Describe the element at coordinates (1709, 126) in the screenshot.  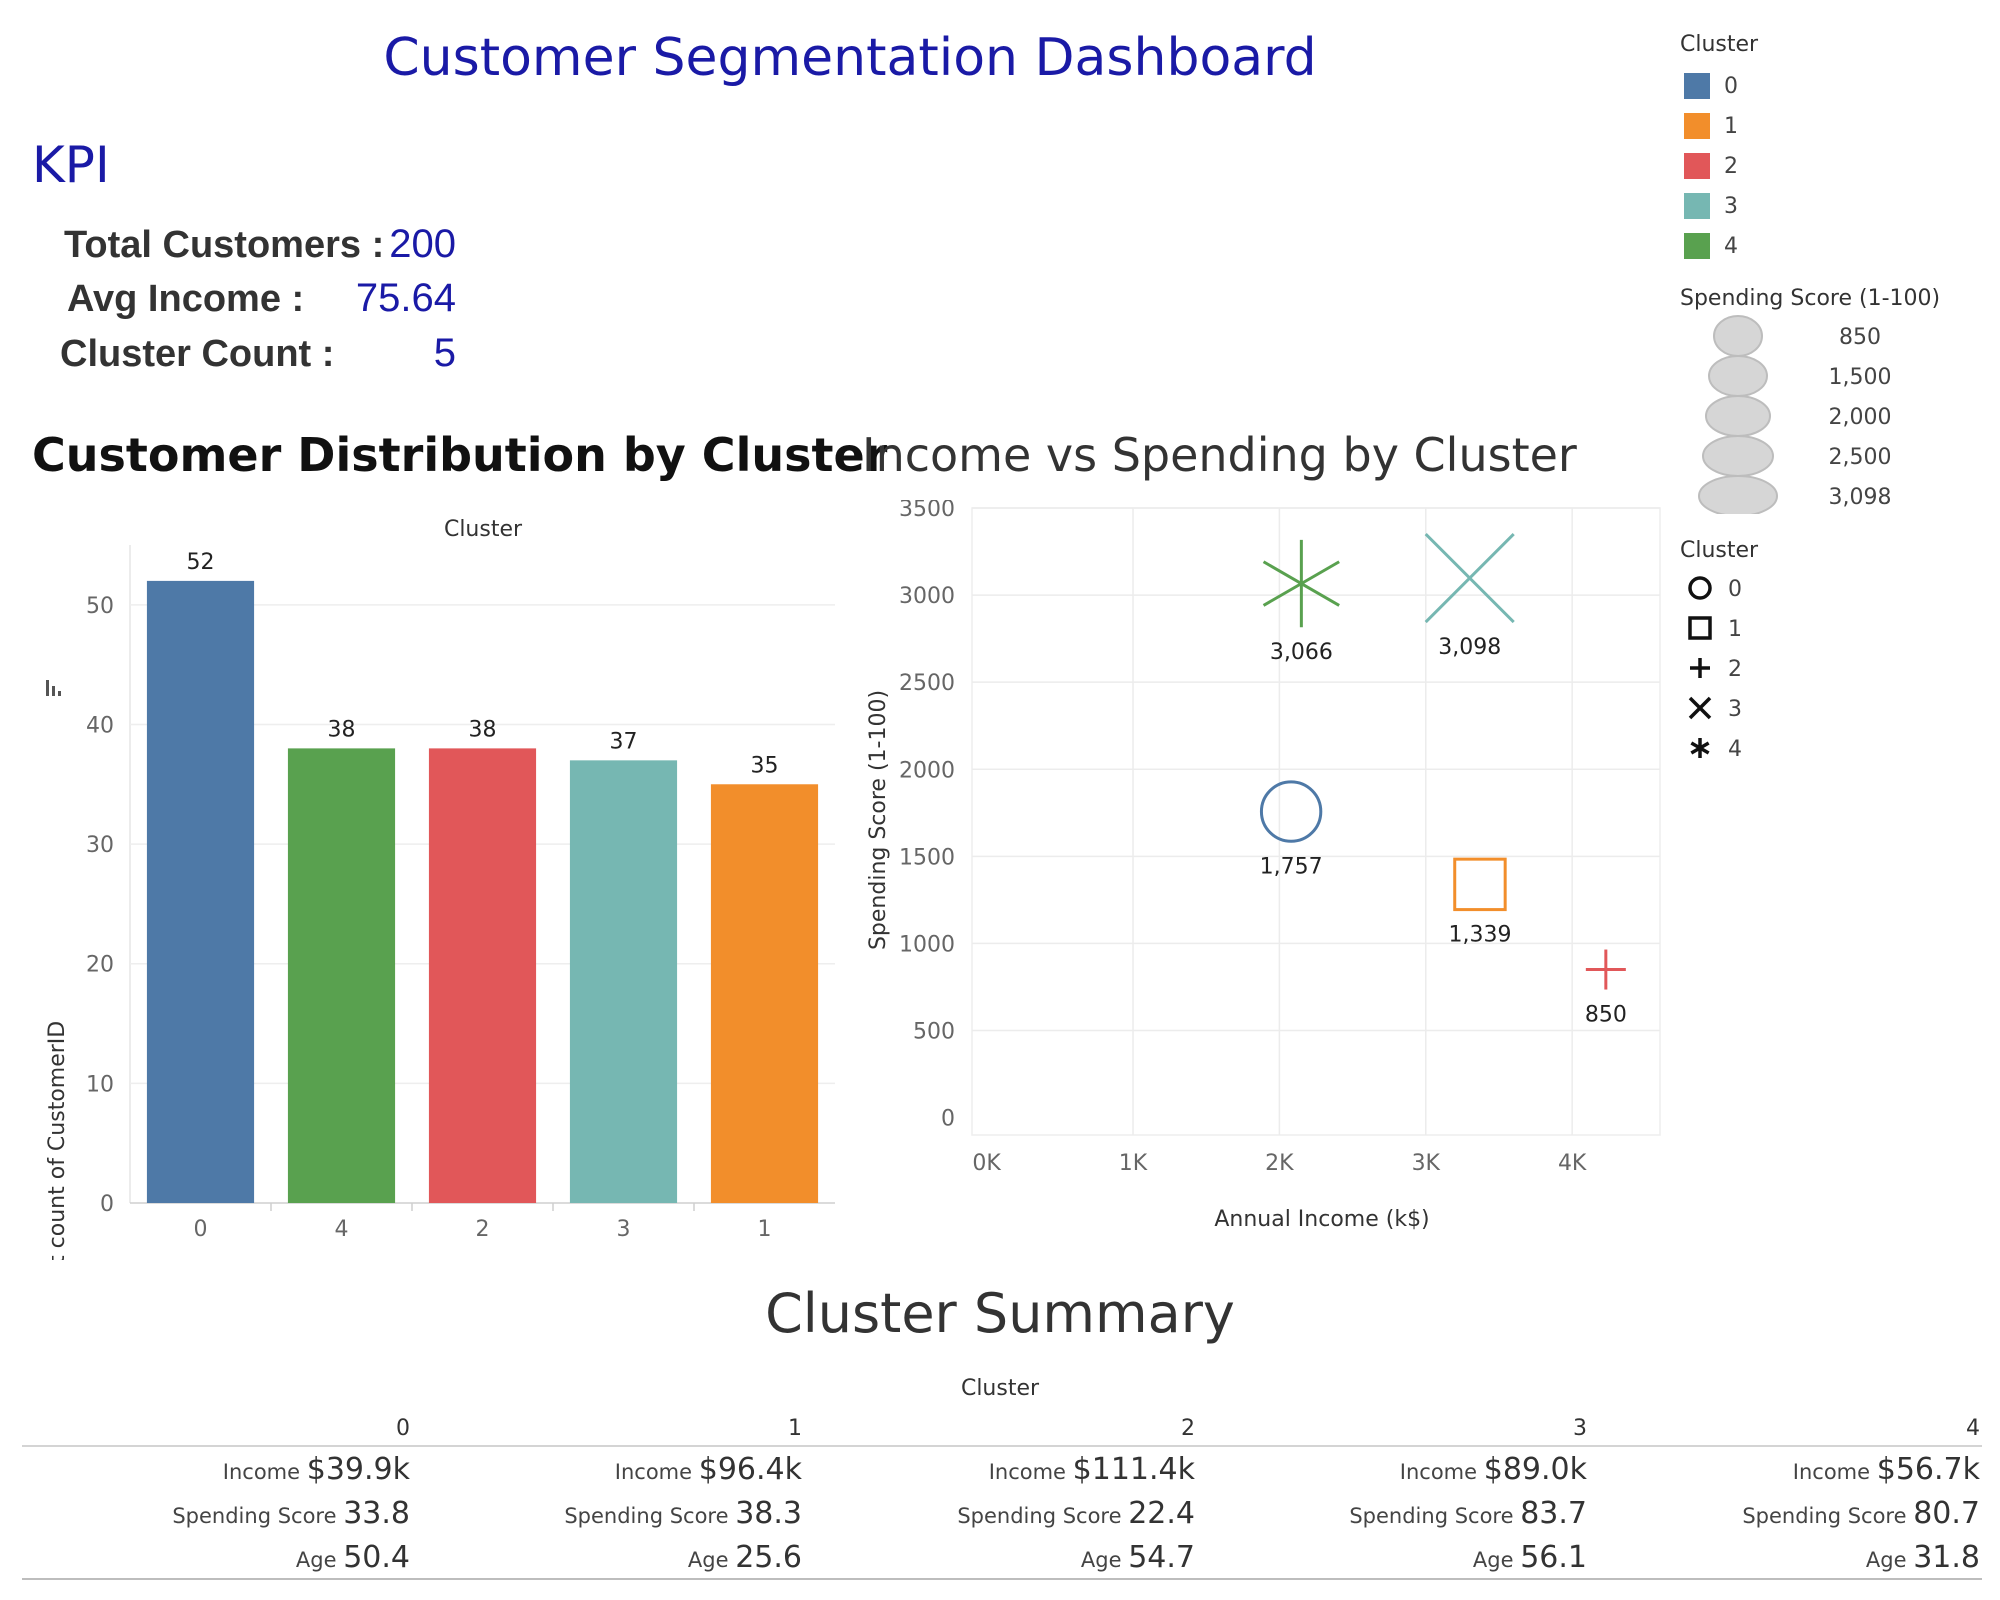
I see `color-legend-item: 1` at that location.